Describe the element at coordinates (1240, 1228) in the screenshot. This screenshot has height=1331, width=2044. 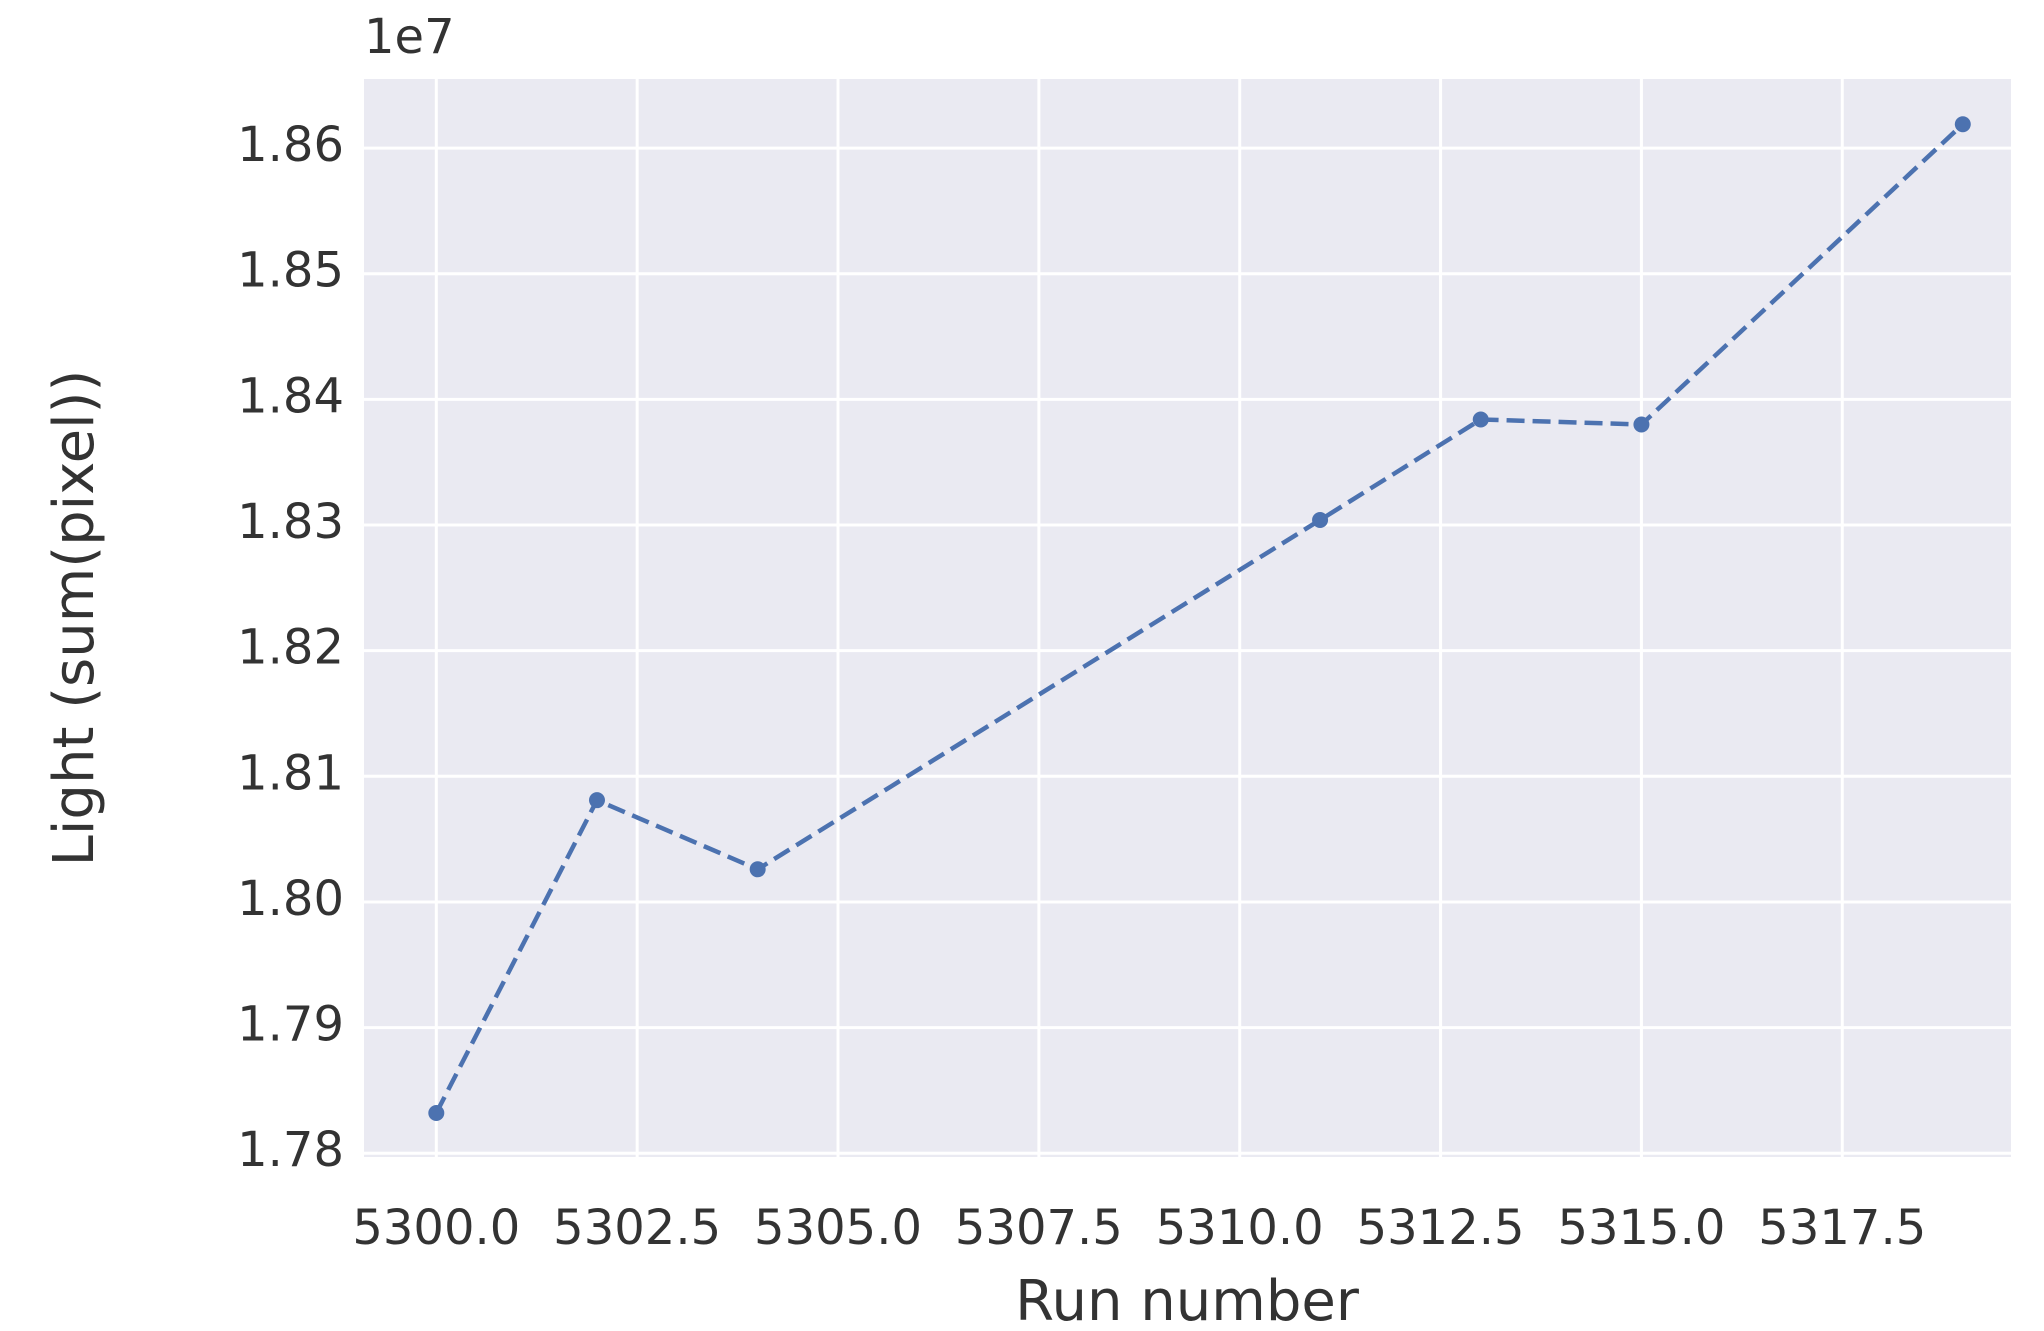
I see `x-tick-label: 5310.0` at that location.